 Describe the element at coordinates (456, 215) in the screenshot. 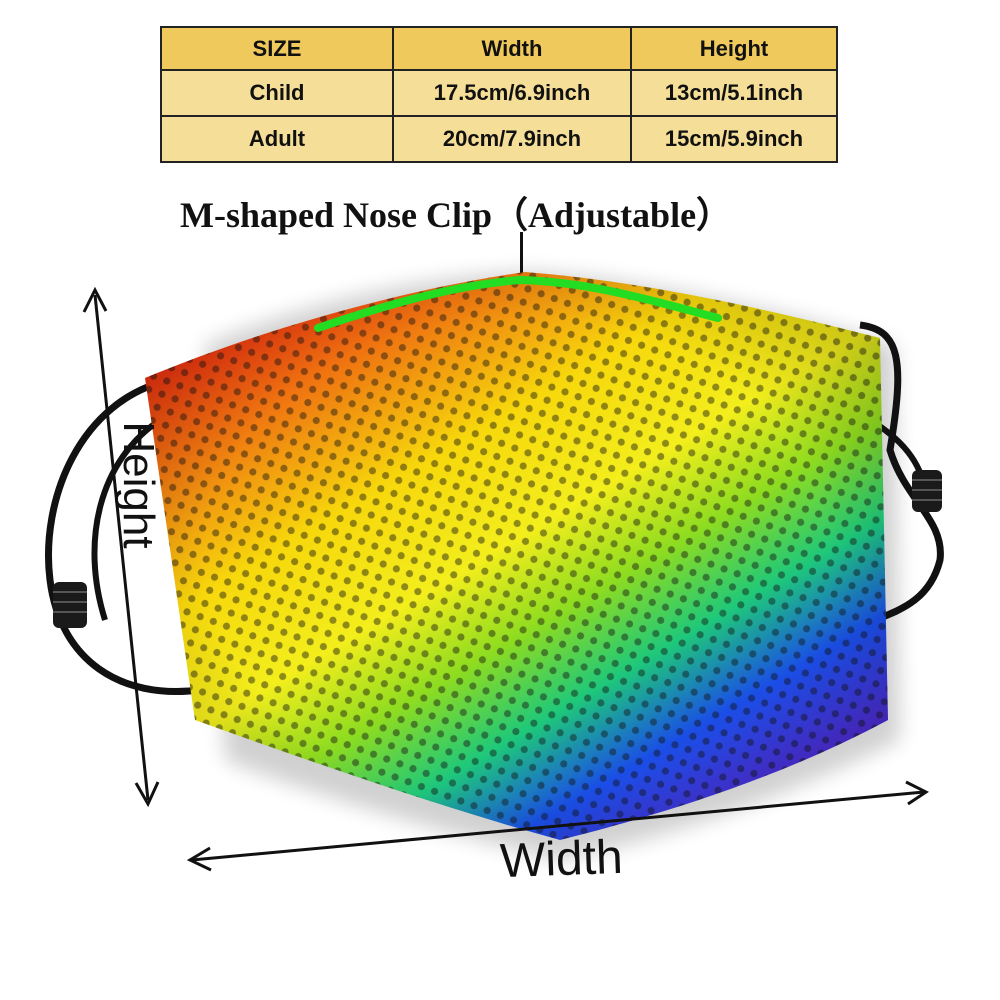

I see `nose-clip-title: M-shaped Nose Clip（Adjustable）` at that location.